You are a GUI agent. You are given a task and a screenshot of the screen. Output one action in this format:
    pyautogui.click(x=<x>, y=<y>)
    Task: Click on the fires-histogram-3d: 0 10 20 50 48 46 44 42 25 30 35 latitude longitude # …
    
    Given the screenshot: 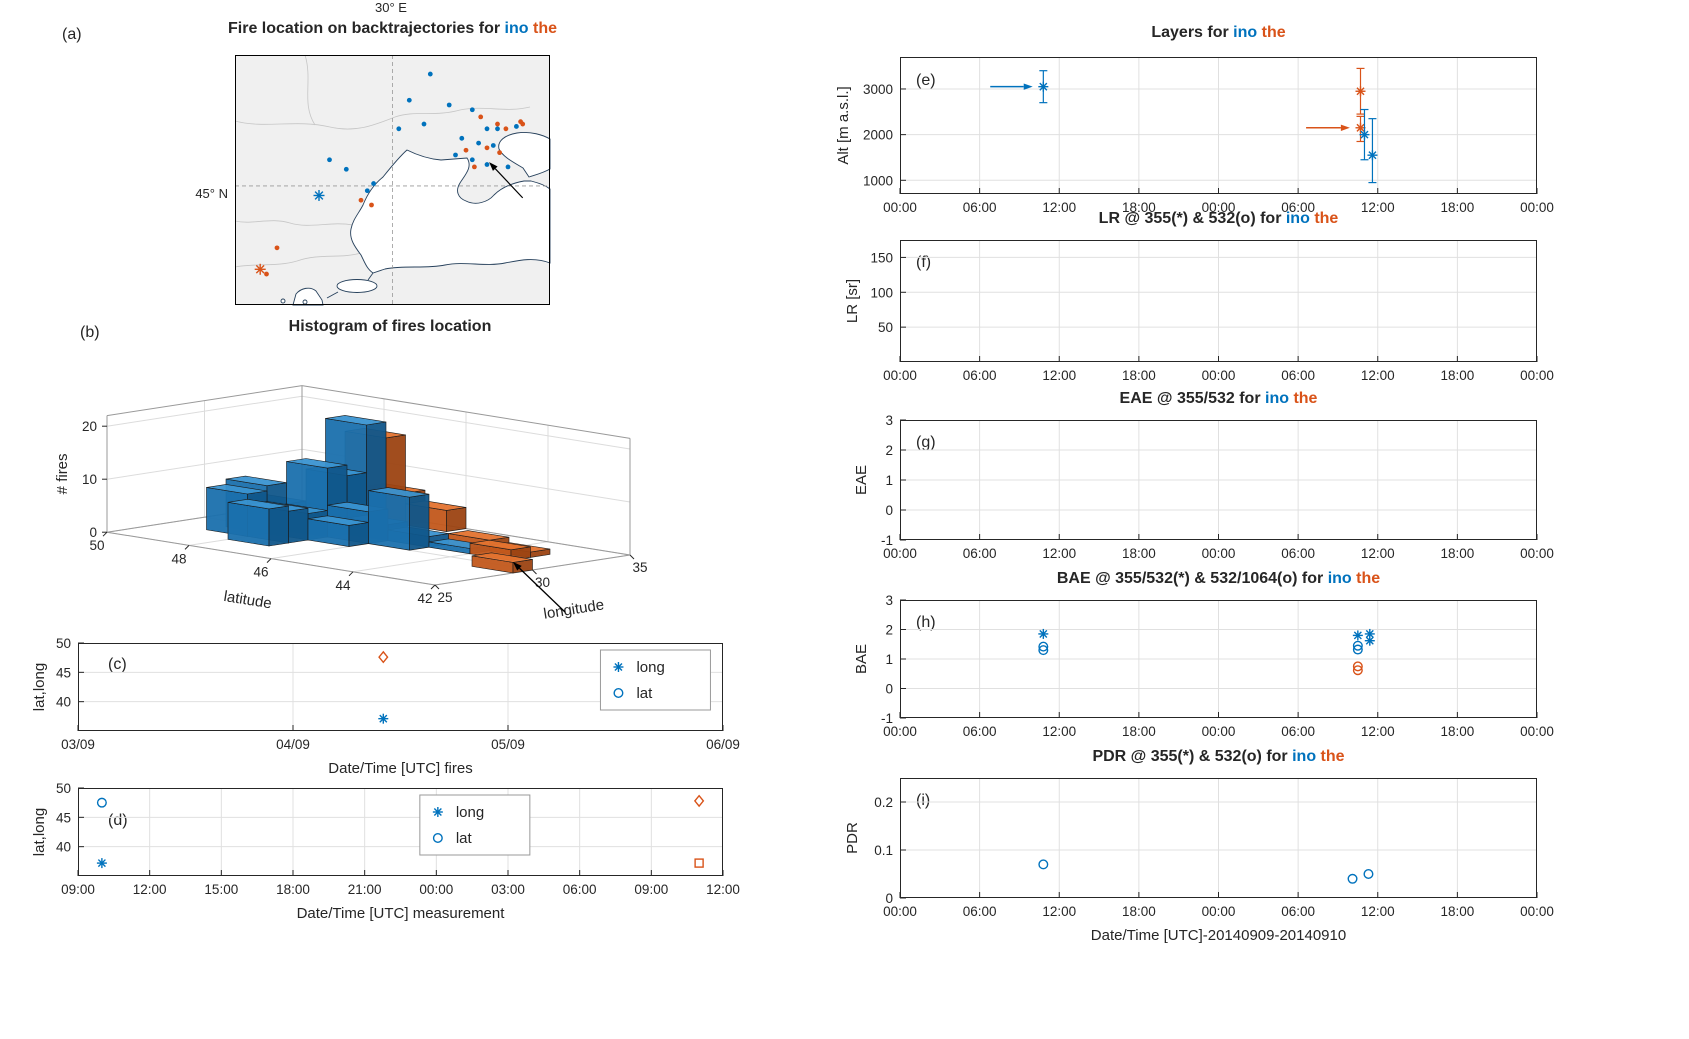 What is the action you would take?
    pyautogui.click(x=351, y=504)
    